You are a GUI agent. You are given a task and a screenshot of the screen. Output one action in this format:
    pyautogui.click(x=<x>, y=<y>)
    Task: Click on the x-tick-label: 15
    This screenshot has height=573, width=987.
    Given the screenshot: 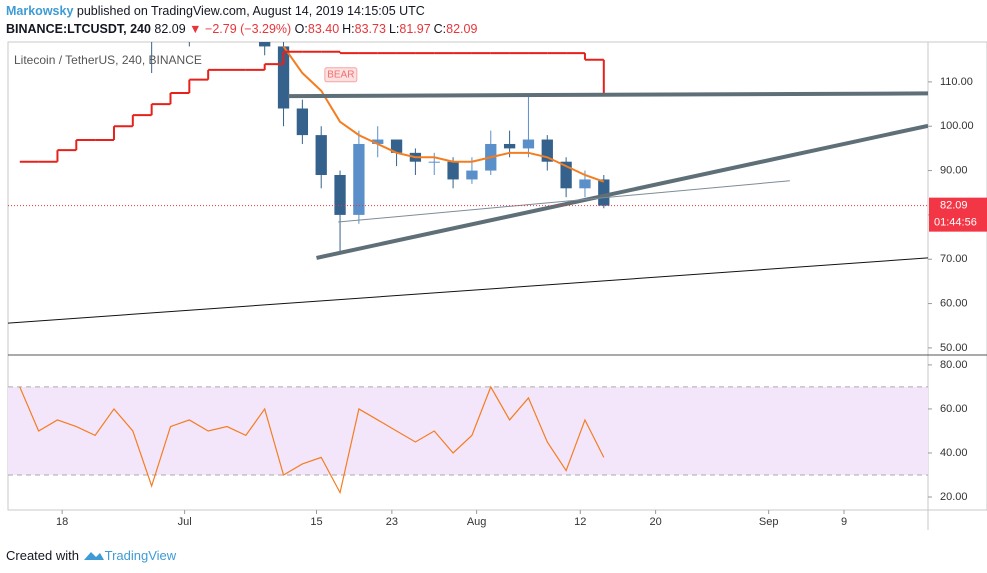 What is the action you would take?
    pyautogui.click(x=316, y=522)
    